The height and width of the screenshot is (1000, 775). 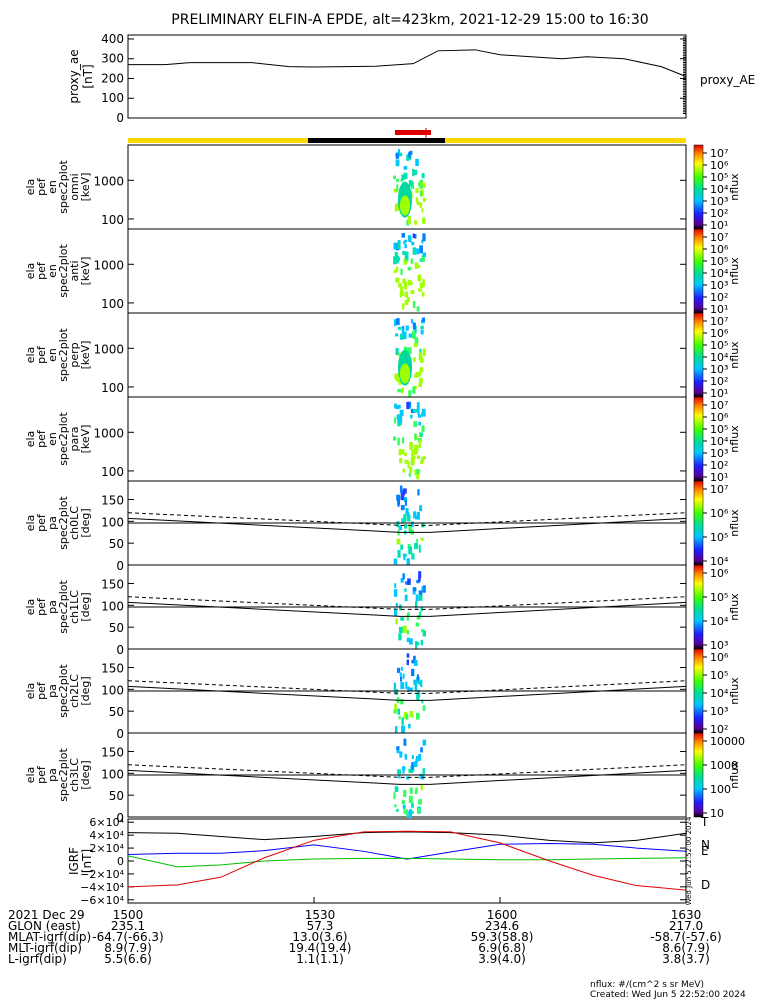 What do you see at coordinates (502, 915) in the screenshot?
I see `ephemeris-value: 1600` at bounding box center [502, 915].